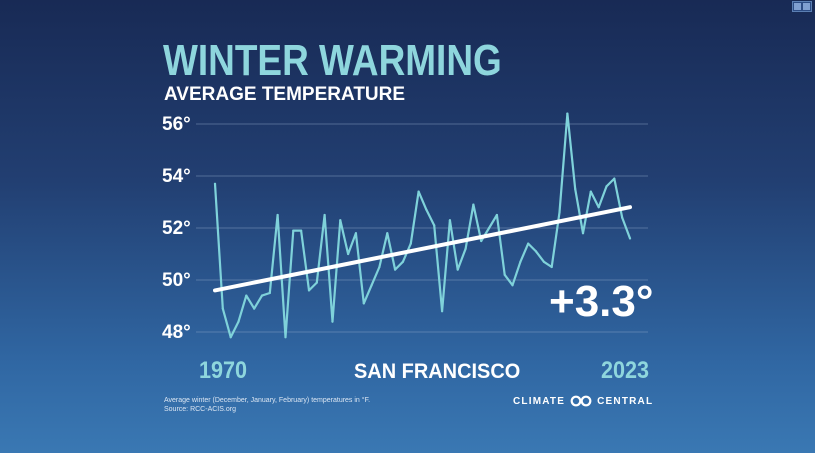  What do you see at coordinates (371, 285) in the screenshot?
I see `data-point-1990` at bounding box center [371, 285].